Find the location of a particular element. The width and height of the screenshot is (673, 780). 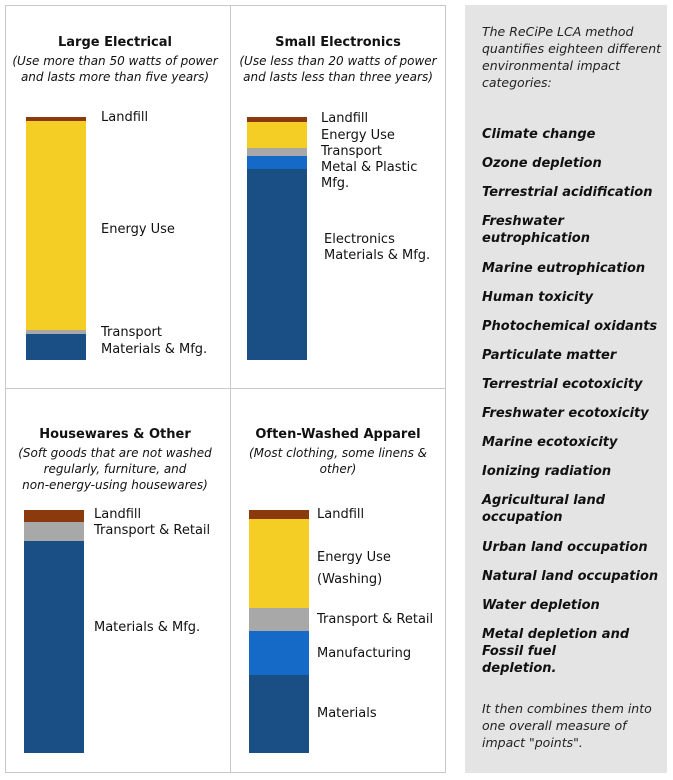

category-item: Photochemical oxidants is located at coordinates (570, 326).